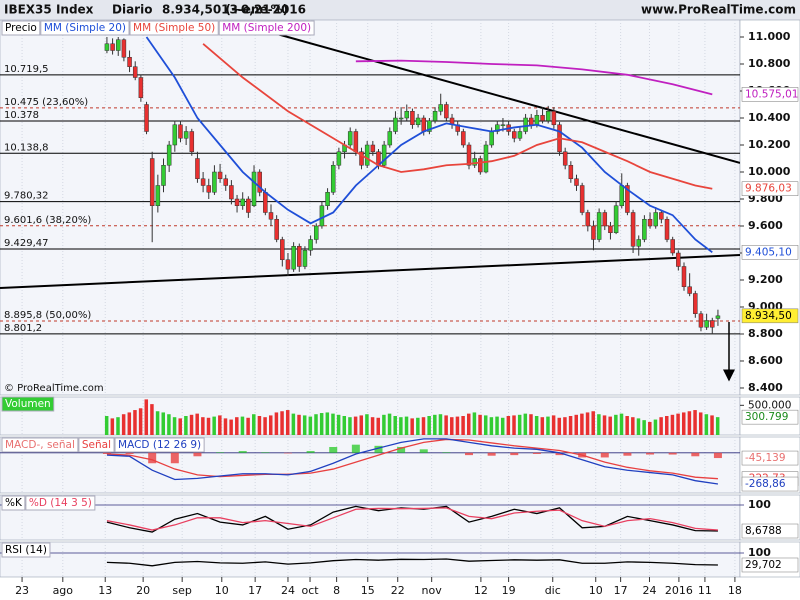 Image resolution: width=800 pixels, height=600 pixels. I want to click on legend-label: Señal, so click(96, 445).